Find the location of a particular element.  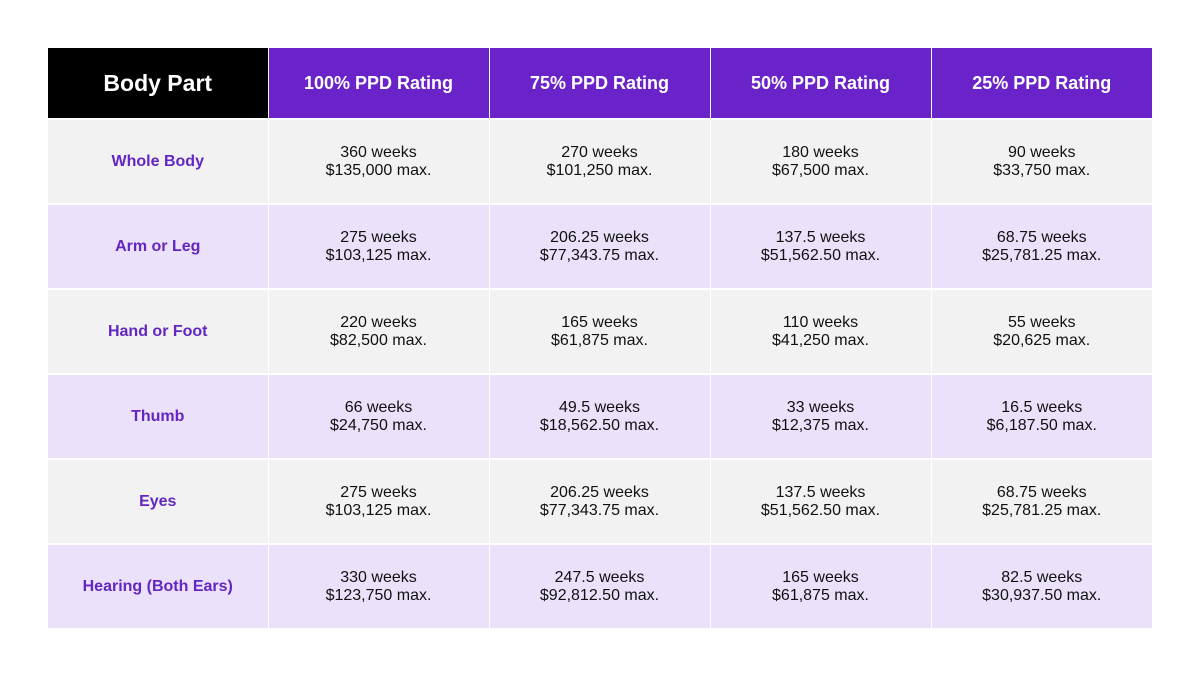

rating-cell: 247.5 weeks $92,812.50 max. is located at coordinates (600, 587).